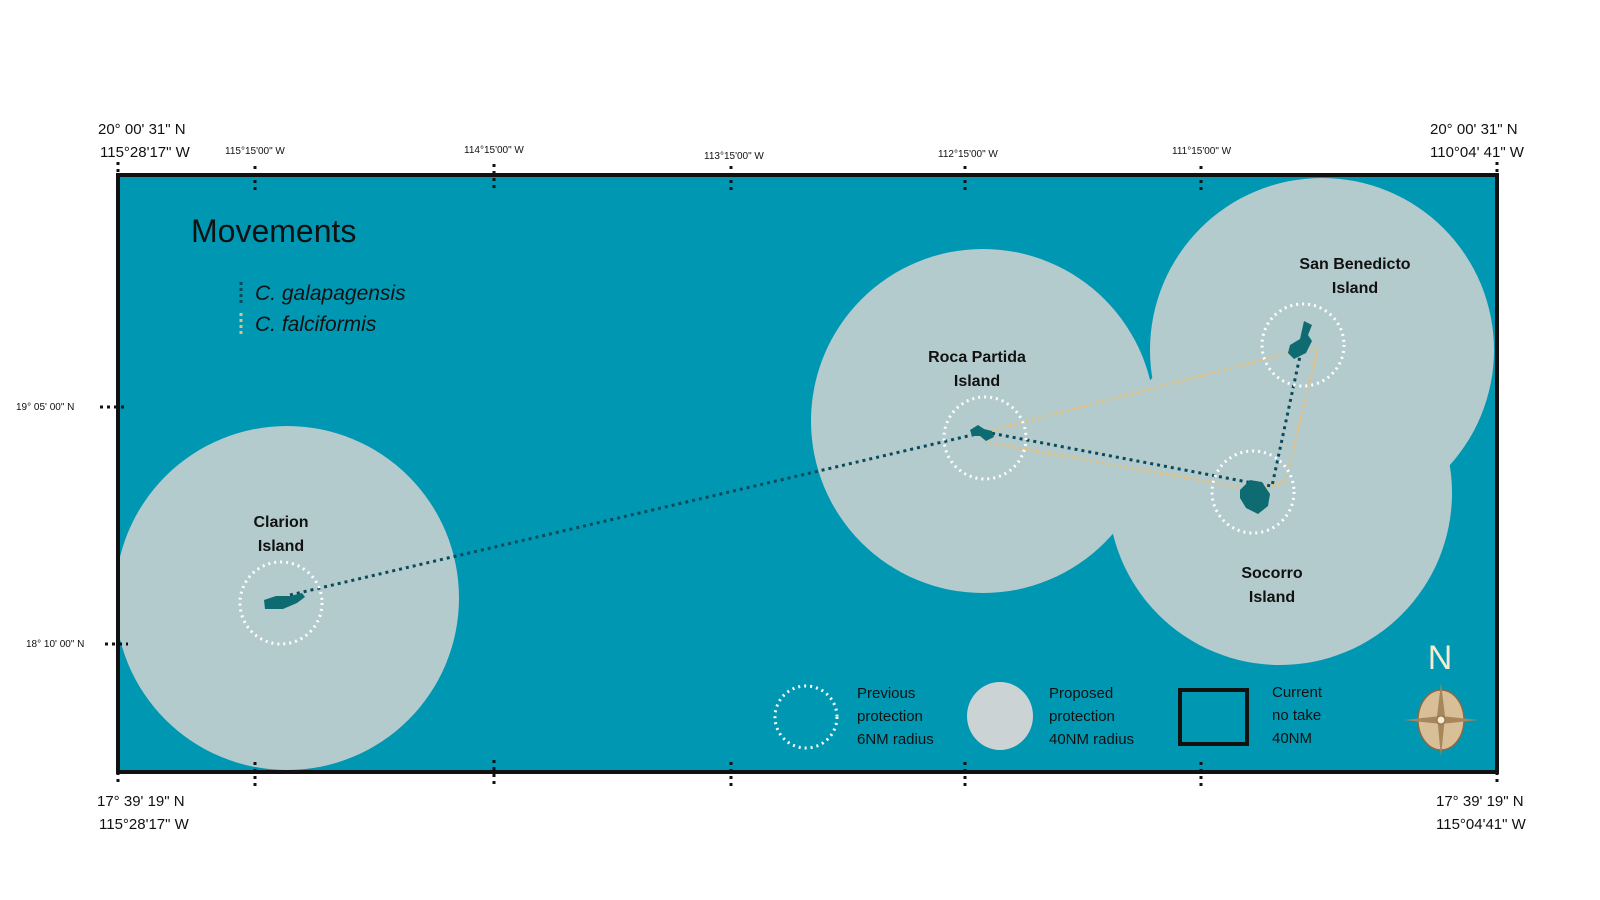 The width and height of the screenshot is (1600, 900). Describe the element at coordinates (1440, 658) in the screenshot. I see `compass-north-label: N` at that location.